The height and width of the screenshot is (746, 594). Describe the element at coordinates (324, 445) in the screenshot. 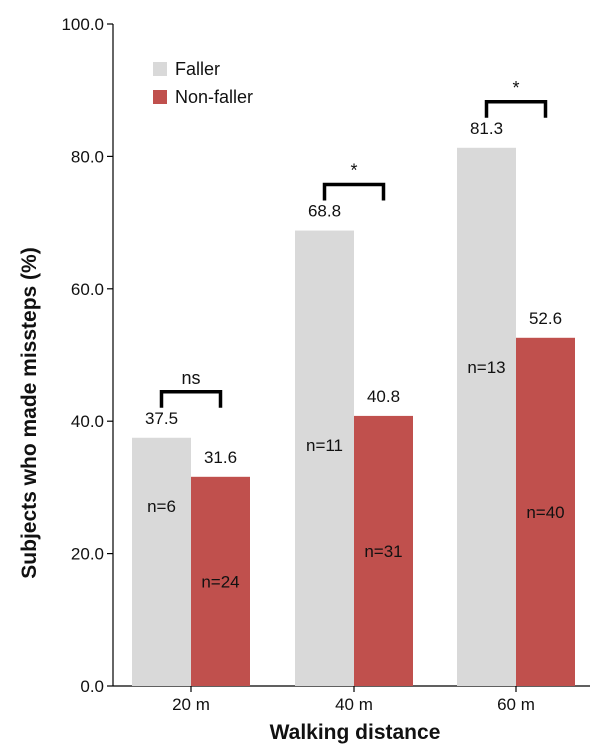

I see `n-label-faller: n=11` at that location.